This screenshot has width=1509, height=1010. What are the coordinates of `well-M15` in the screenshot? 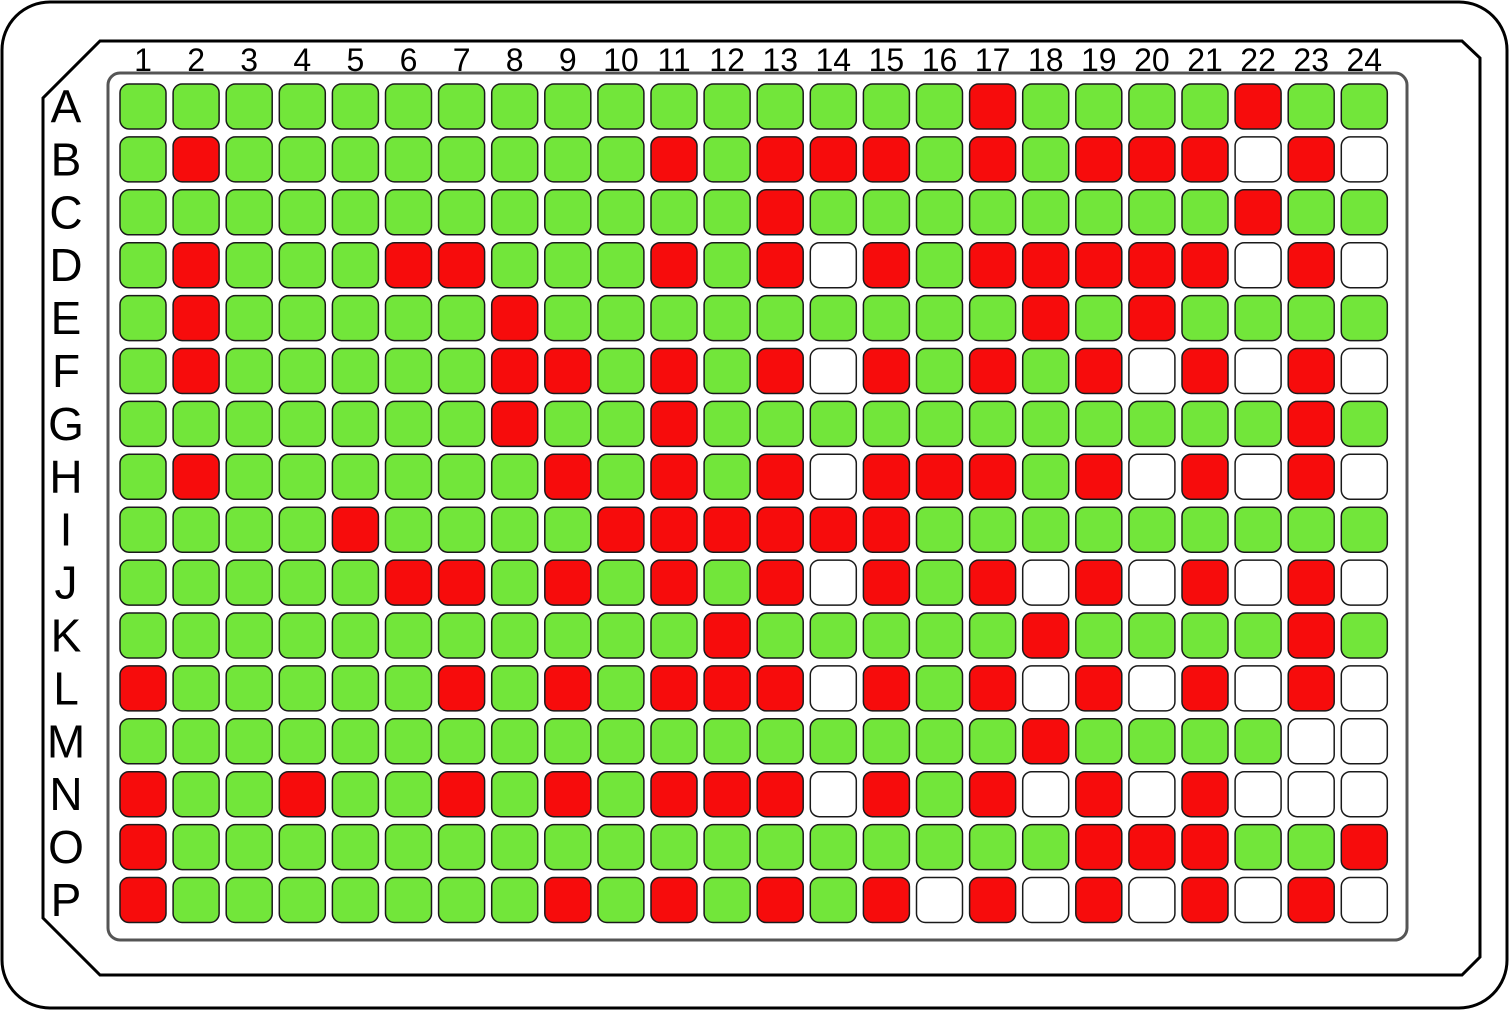 It's located at (886, 741).